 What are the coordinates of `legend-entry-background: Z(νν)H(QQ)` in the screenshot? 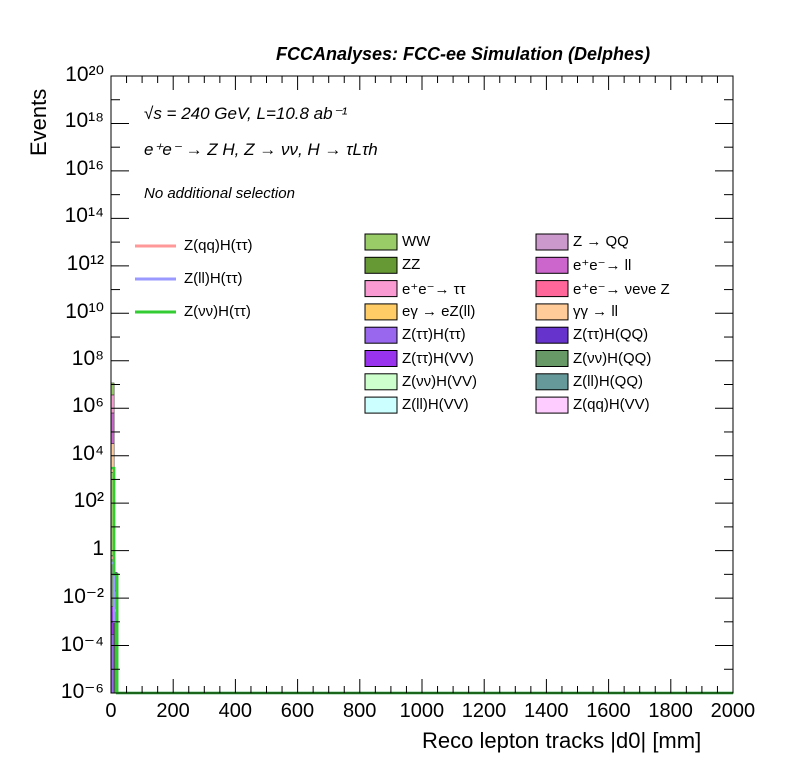 It's located at (612, 358).